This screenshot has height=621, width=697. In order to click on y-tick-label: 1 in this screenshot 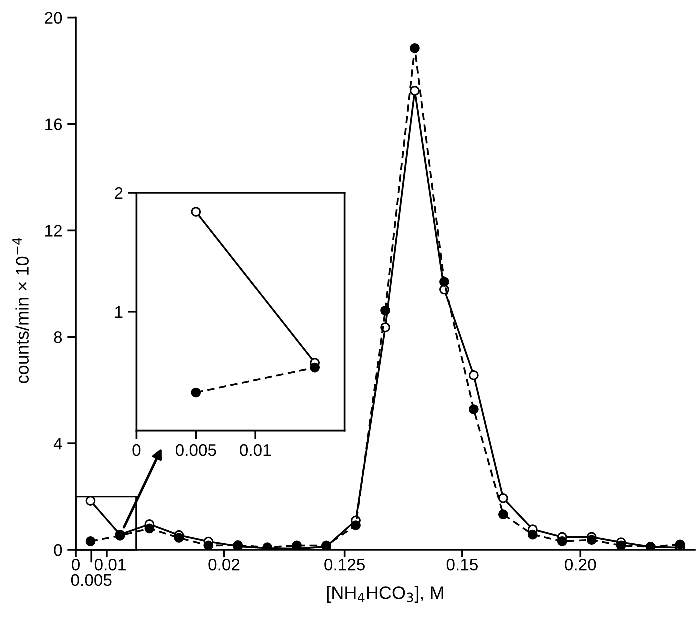, I will do `click(119, 312)`.